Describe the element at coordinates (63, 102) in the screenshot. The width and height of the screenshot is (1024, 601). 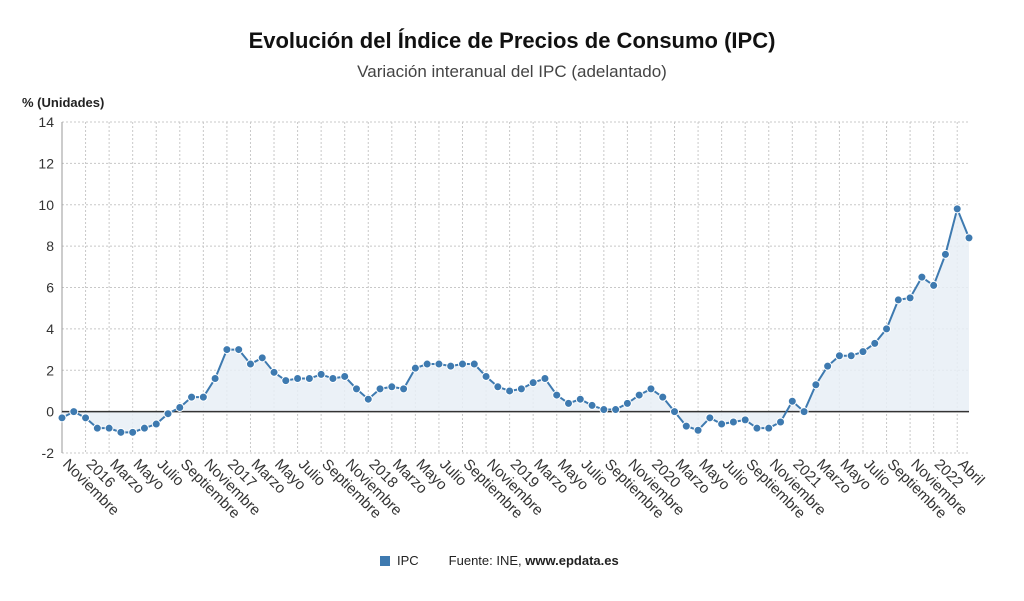
I see `y-axis-unit-label: % (Unidades)` at that location.